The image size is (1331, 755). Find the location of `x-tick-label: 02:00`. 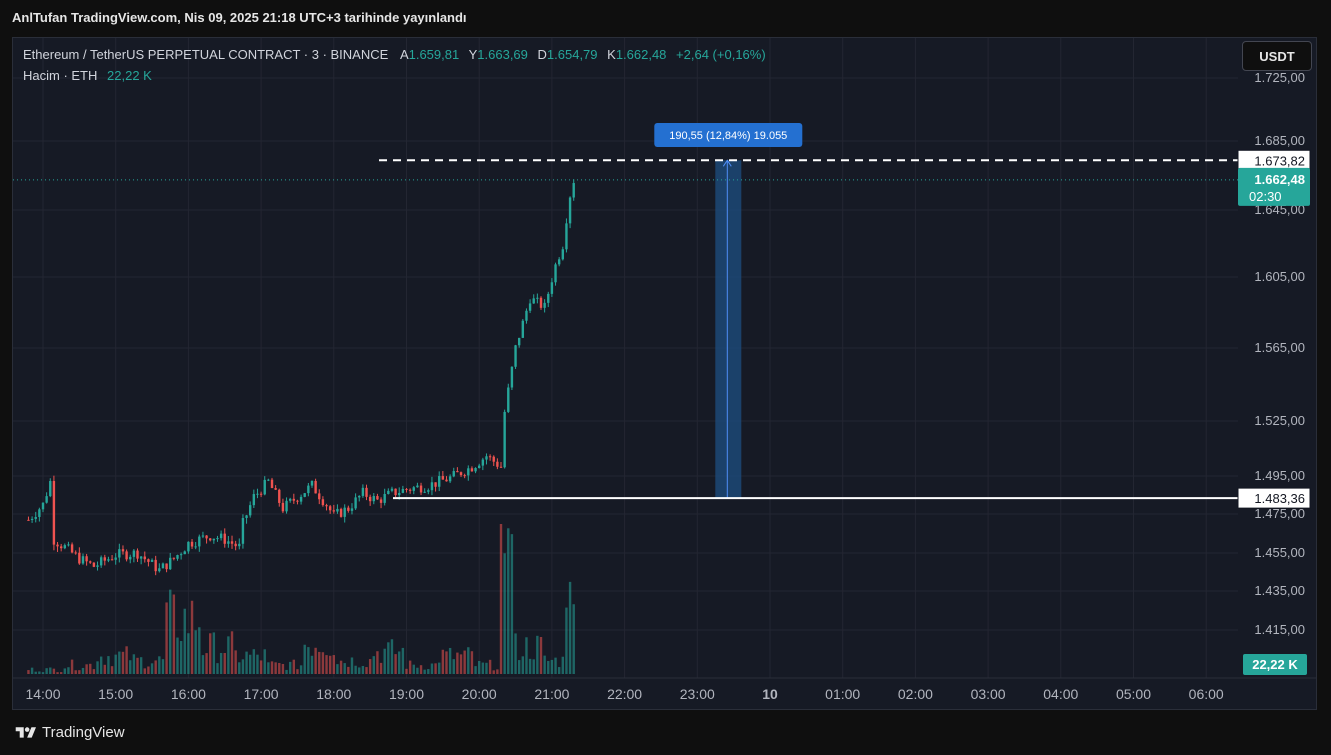

x-tick-label: 02:00 is located at coordinates (915, 694).